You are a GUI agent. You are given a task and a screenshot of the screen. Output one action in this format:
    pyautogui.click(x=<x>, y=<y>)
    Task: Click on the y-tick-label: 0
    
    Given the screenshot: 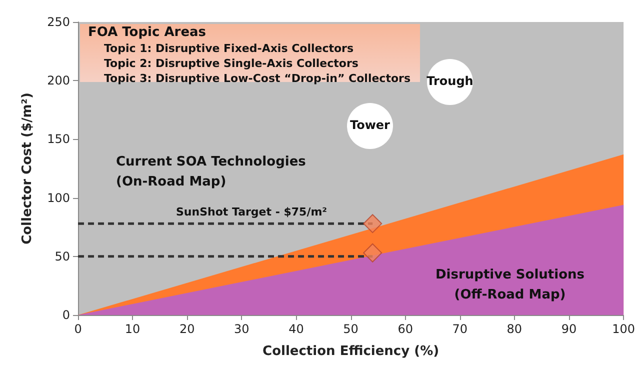 What is the action you would take?
    pyautogui.click(x=66, y=315)
    